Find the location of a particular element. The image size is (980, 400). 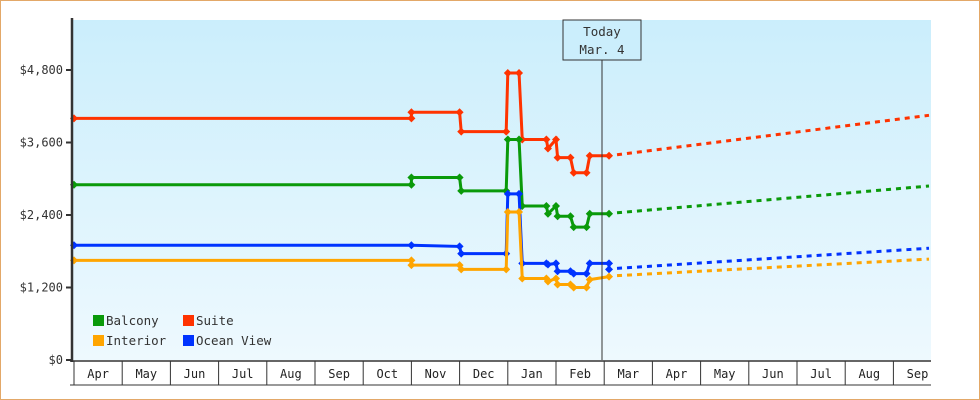

legend-label: Balcony is located at coordinates (132, 320).